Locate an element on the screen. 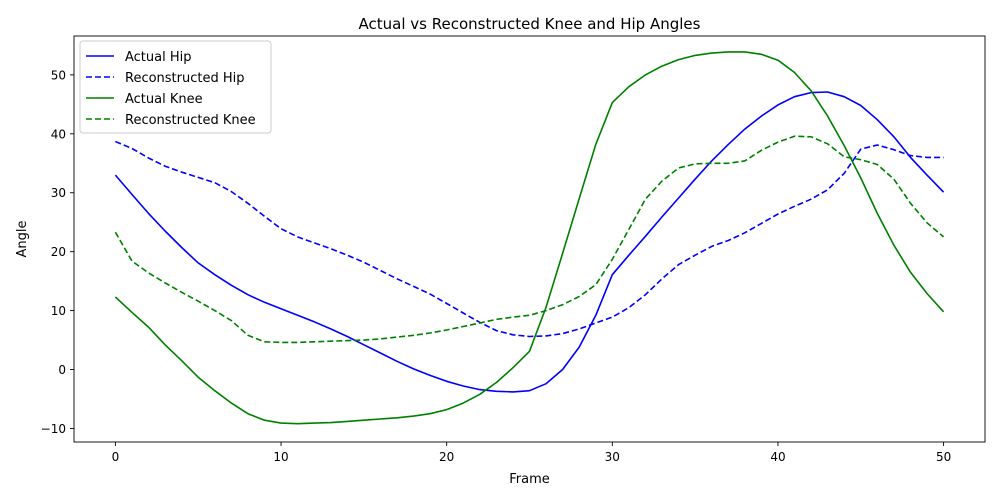 This screenshot has width=1000, height=500. legend-label-actual-knee: Actual Knee is located at coordinates (164, 99).